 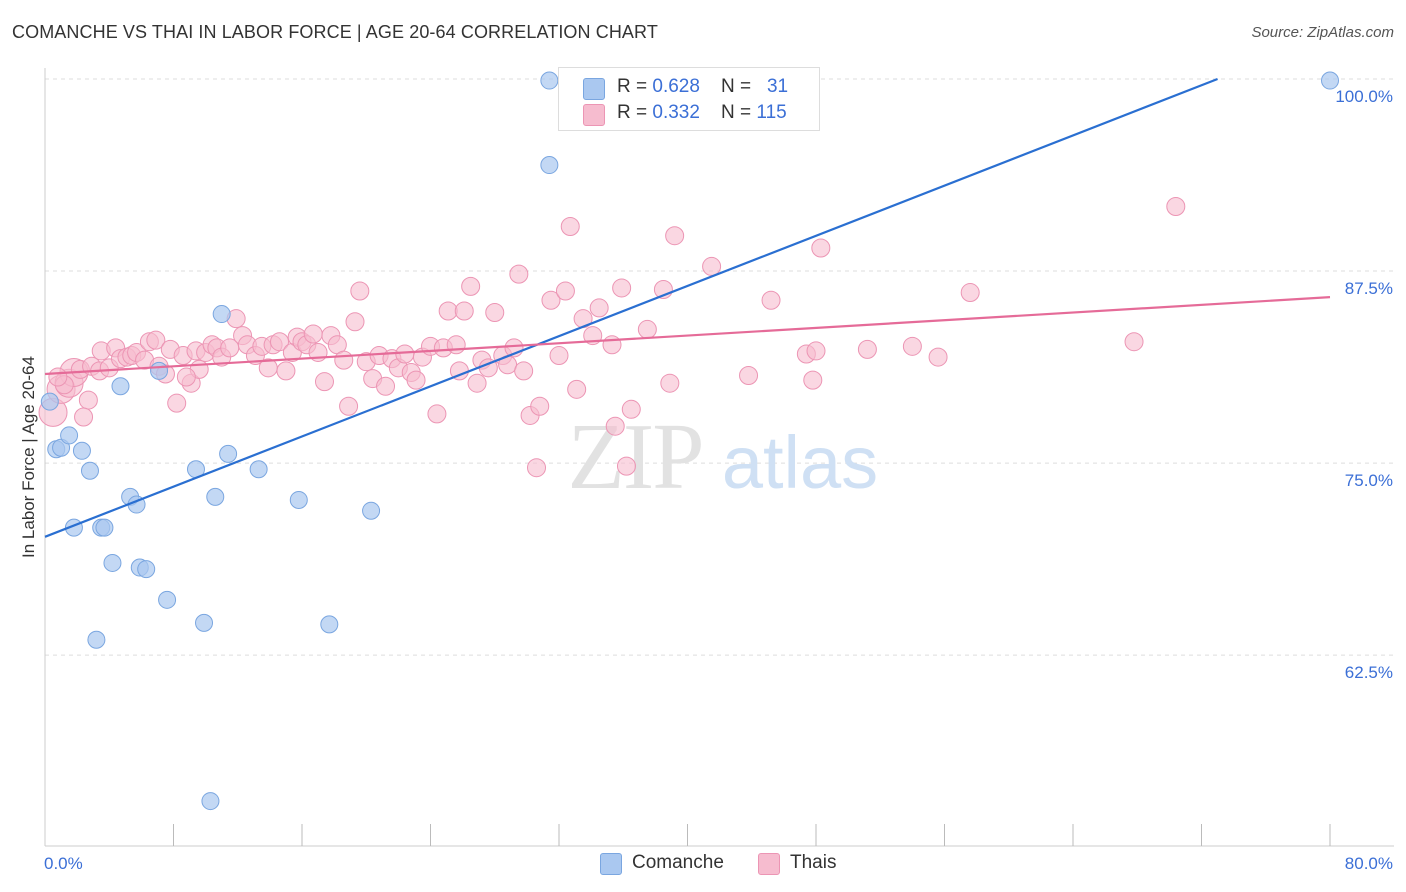 I want to click on x-tick-label: 0.0%, so click(x=63, y=863).